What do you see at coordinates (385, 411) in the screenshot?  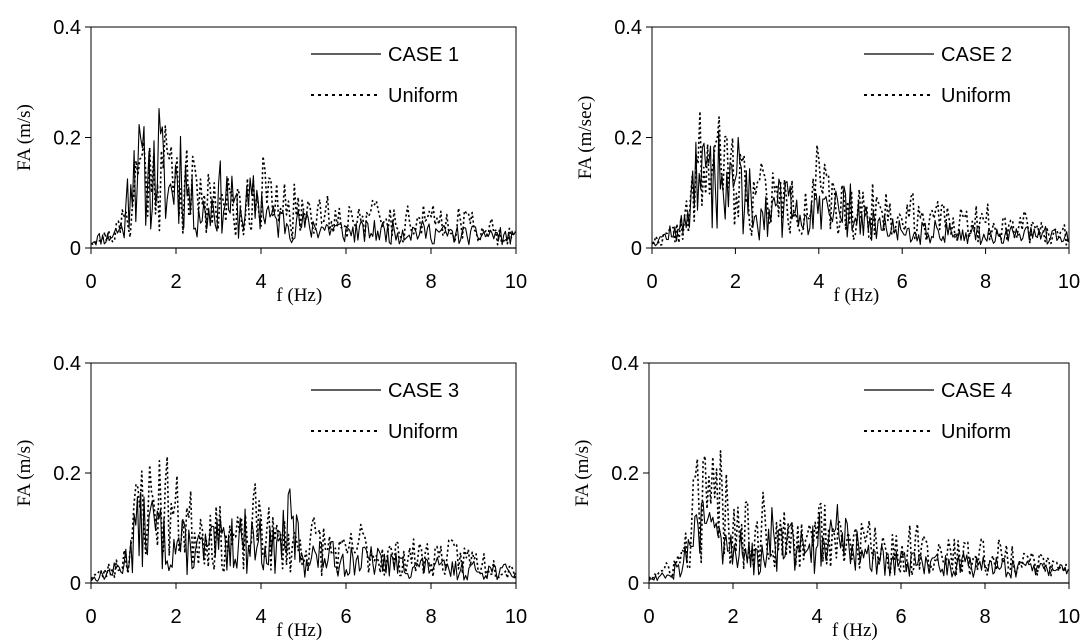 I see `legend: CASE 3 Uniform` at bounding box center [385, 411].